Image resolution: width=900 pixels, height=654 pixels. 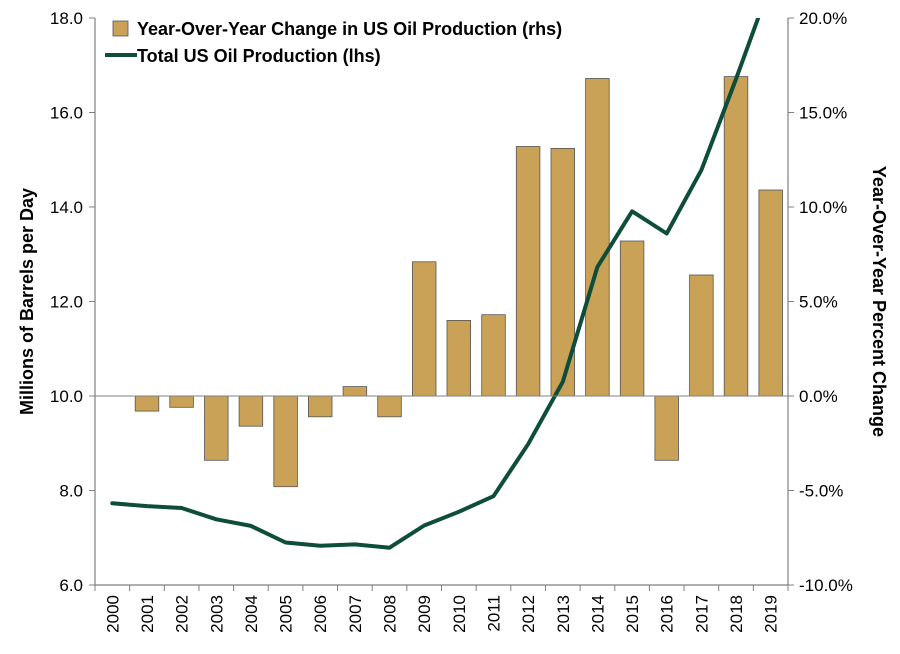 I want to click on x-tick-label: 2016, so click(x=667, y=614).